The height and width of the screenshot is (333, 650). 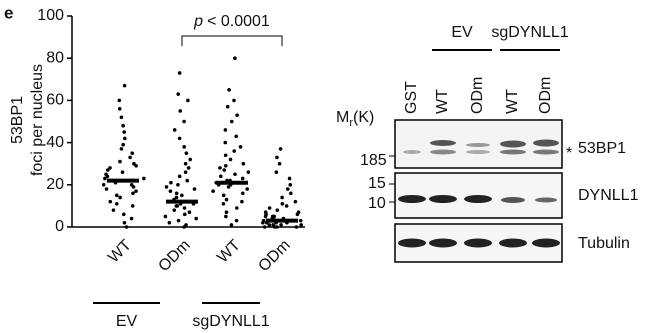 I want to click on band-label: 53BP1, so click(x=602, y=148).